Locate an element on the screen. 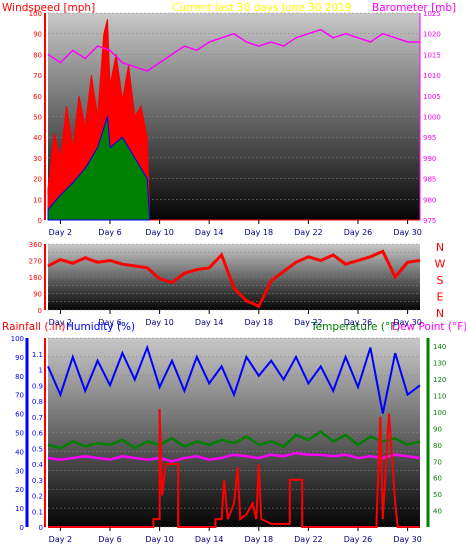 This screenshot has height=555, width=466. barometer-tick-label: 1025 is located at coordinates (432, 14).